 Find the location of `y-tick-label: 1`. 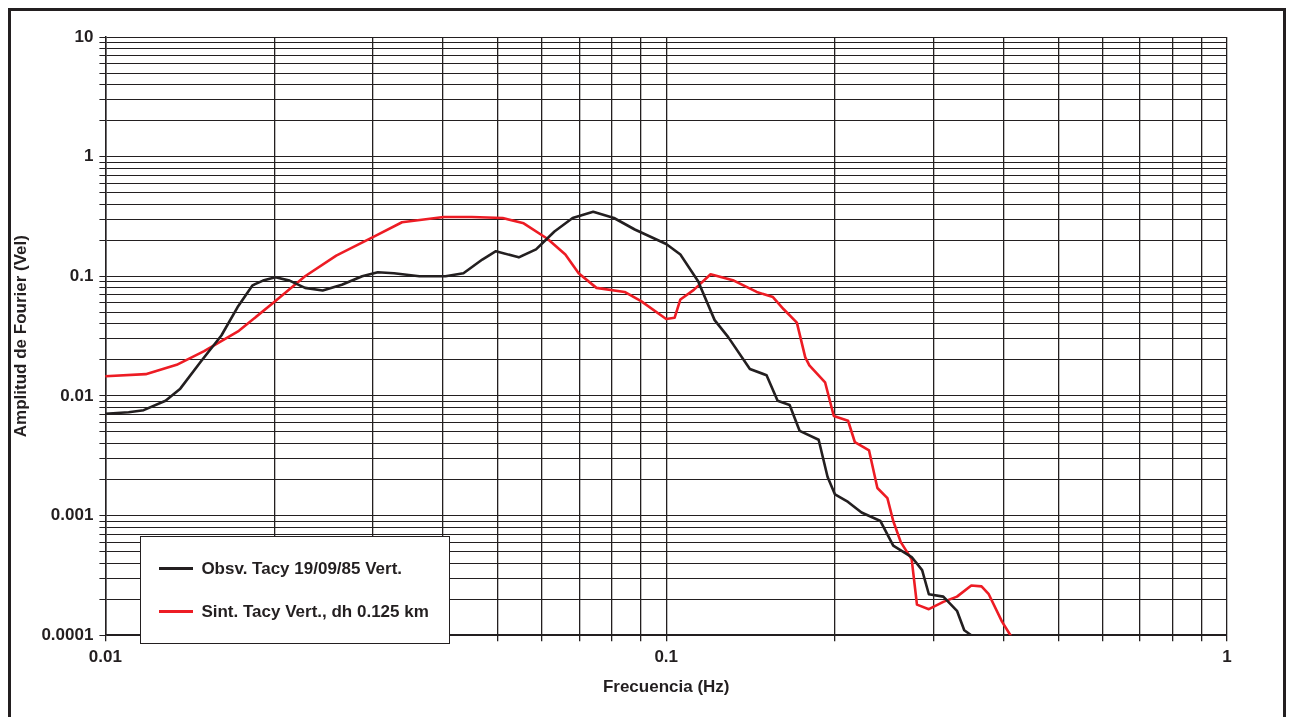

y-tick-label: 1 is located at coordinates (88, 156).